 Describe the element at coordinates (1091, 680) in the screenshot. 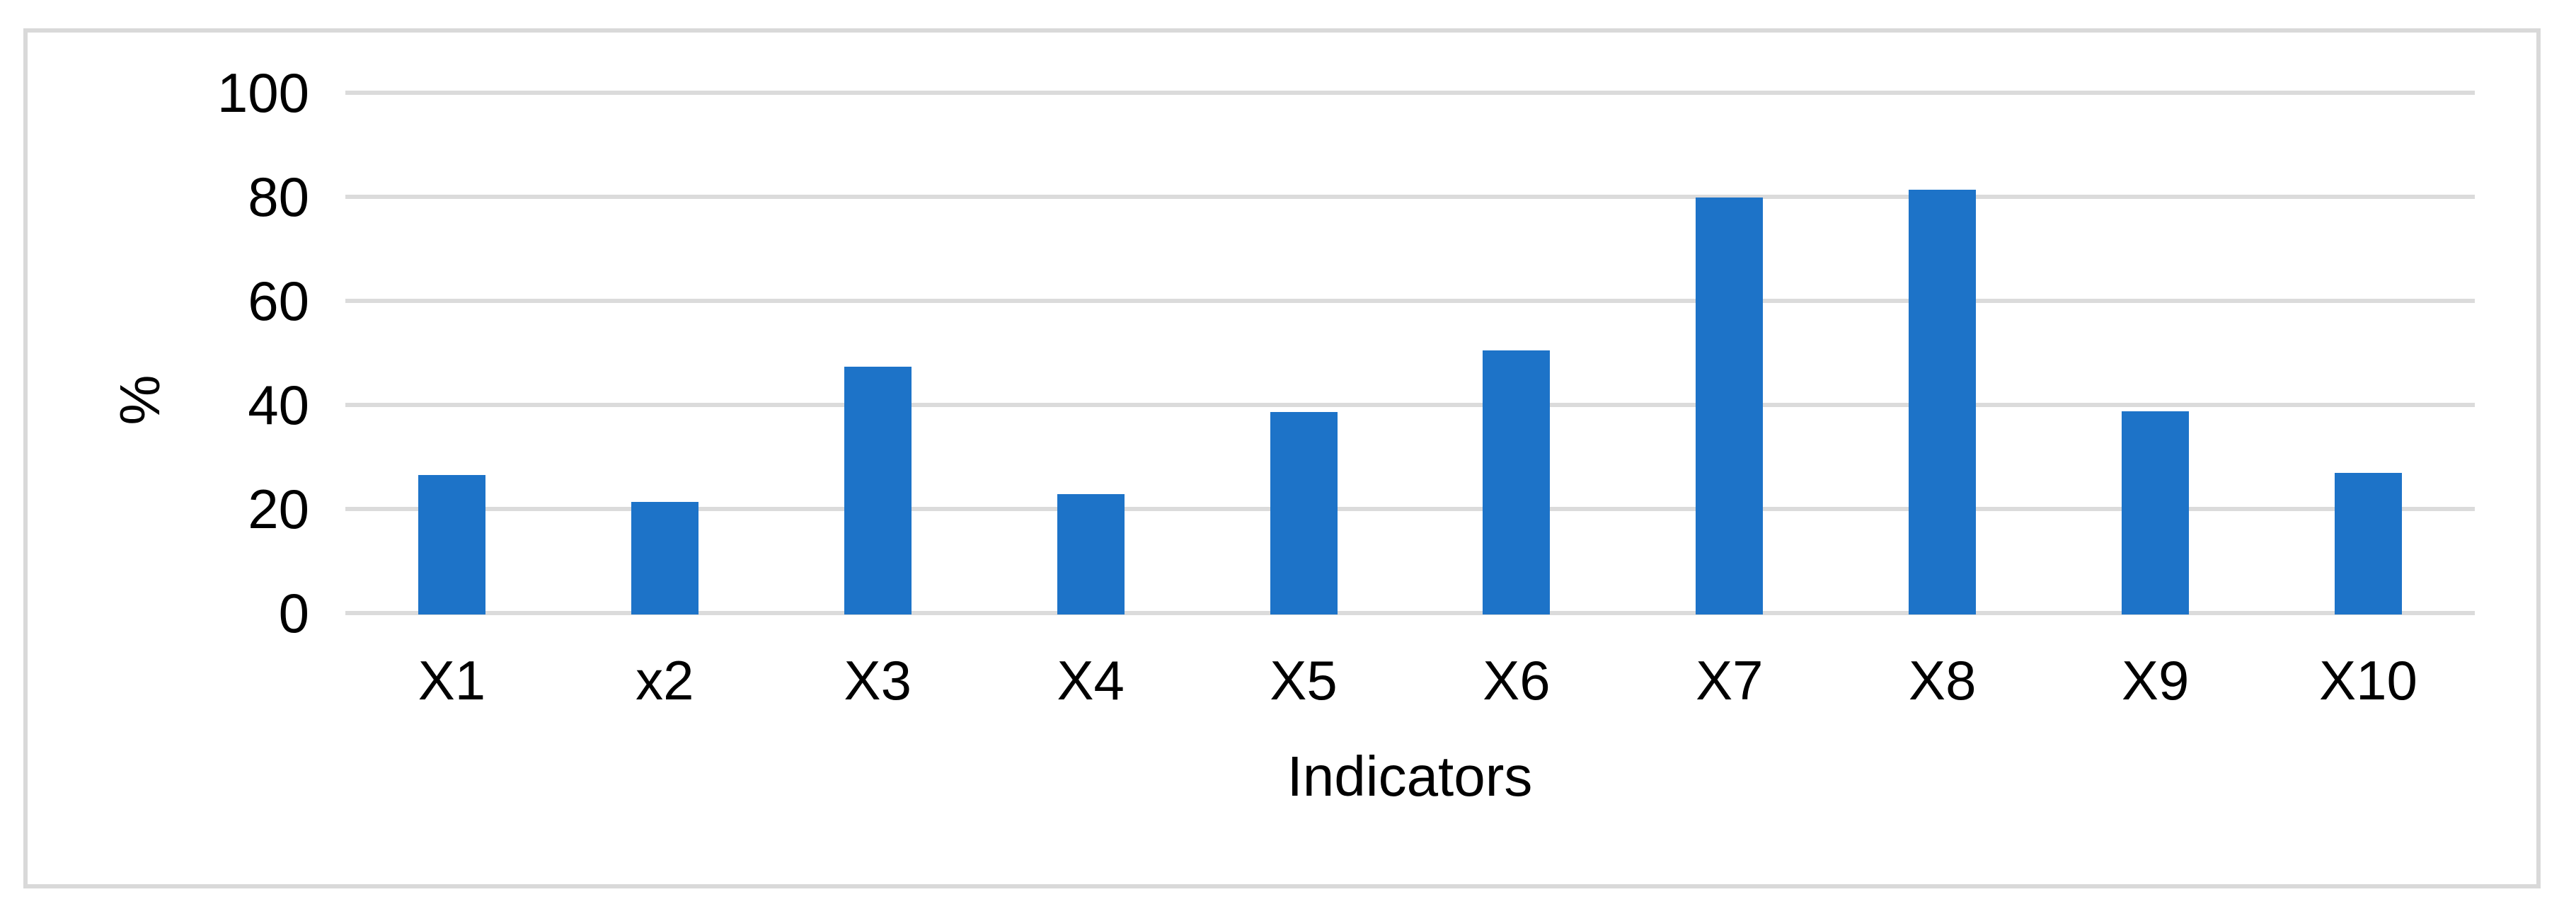

I see `x-tick-label-X4: X4` at that location.